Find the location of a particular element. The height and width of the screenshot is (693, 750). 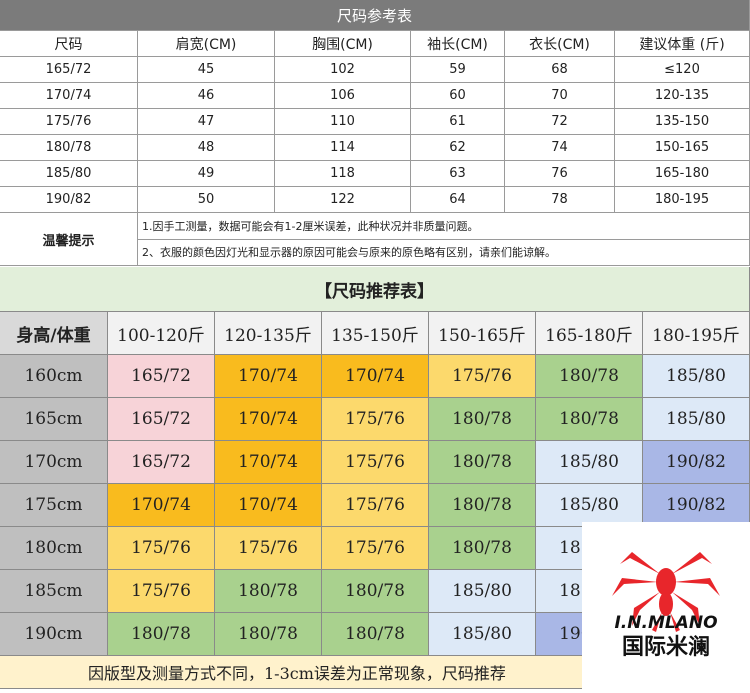

header-cell: 180-195斤 is located at coordinates (696, 333).